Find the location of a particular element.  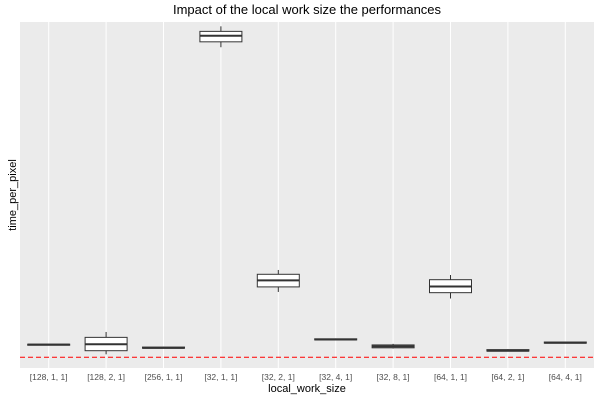

x-tick-label: [32, 4, 1] is located at coordinates (335, 377).